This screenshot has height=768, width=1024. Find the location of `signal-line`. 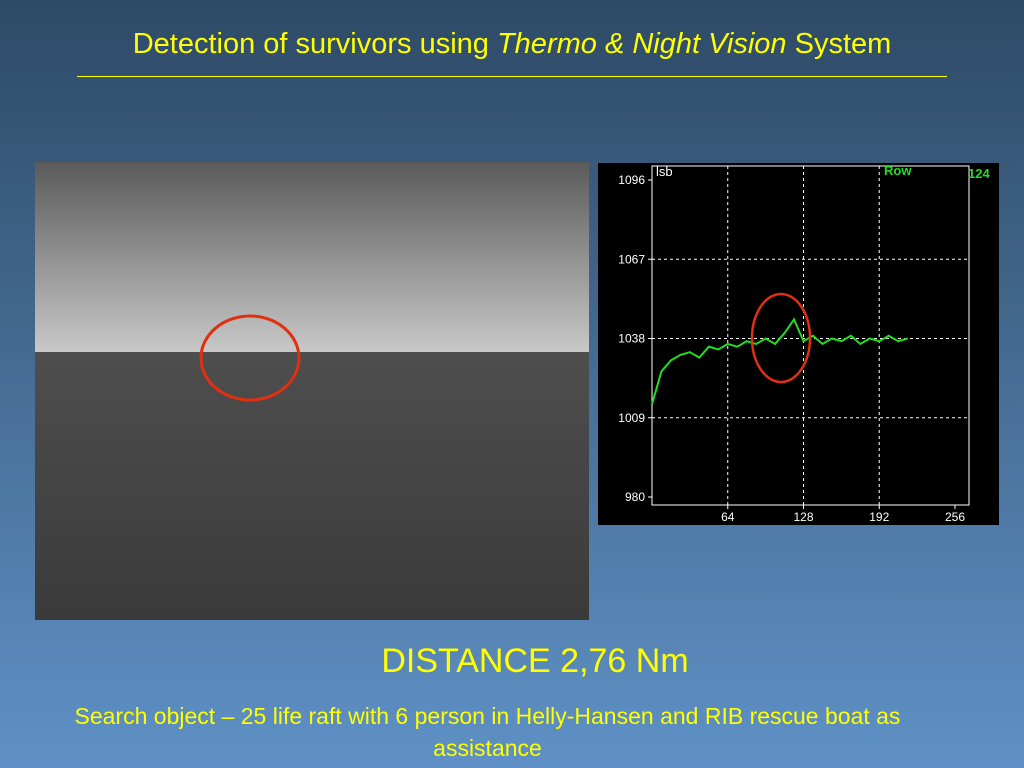

signal-line is located at coordinates (779, 361).